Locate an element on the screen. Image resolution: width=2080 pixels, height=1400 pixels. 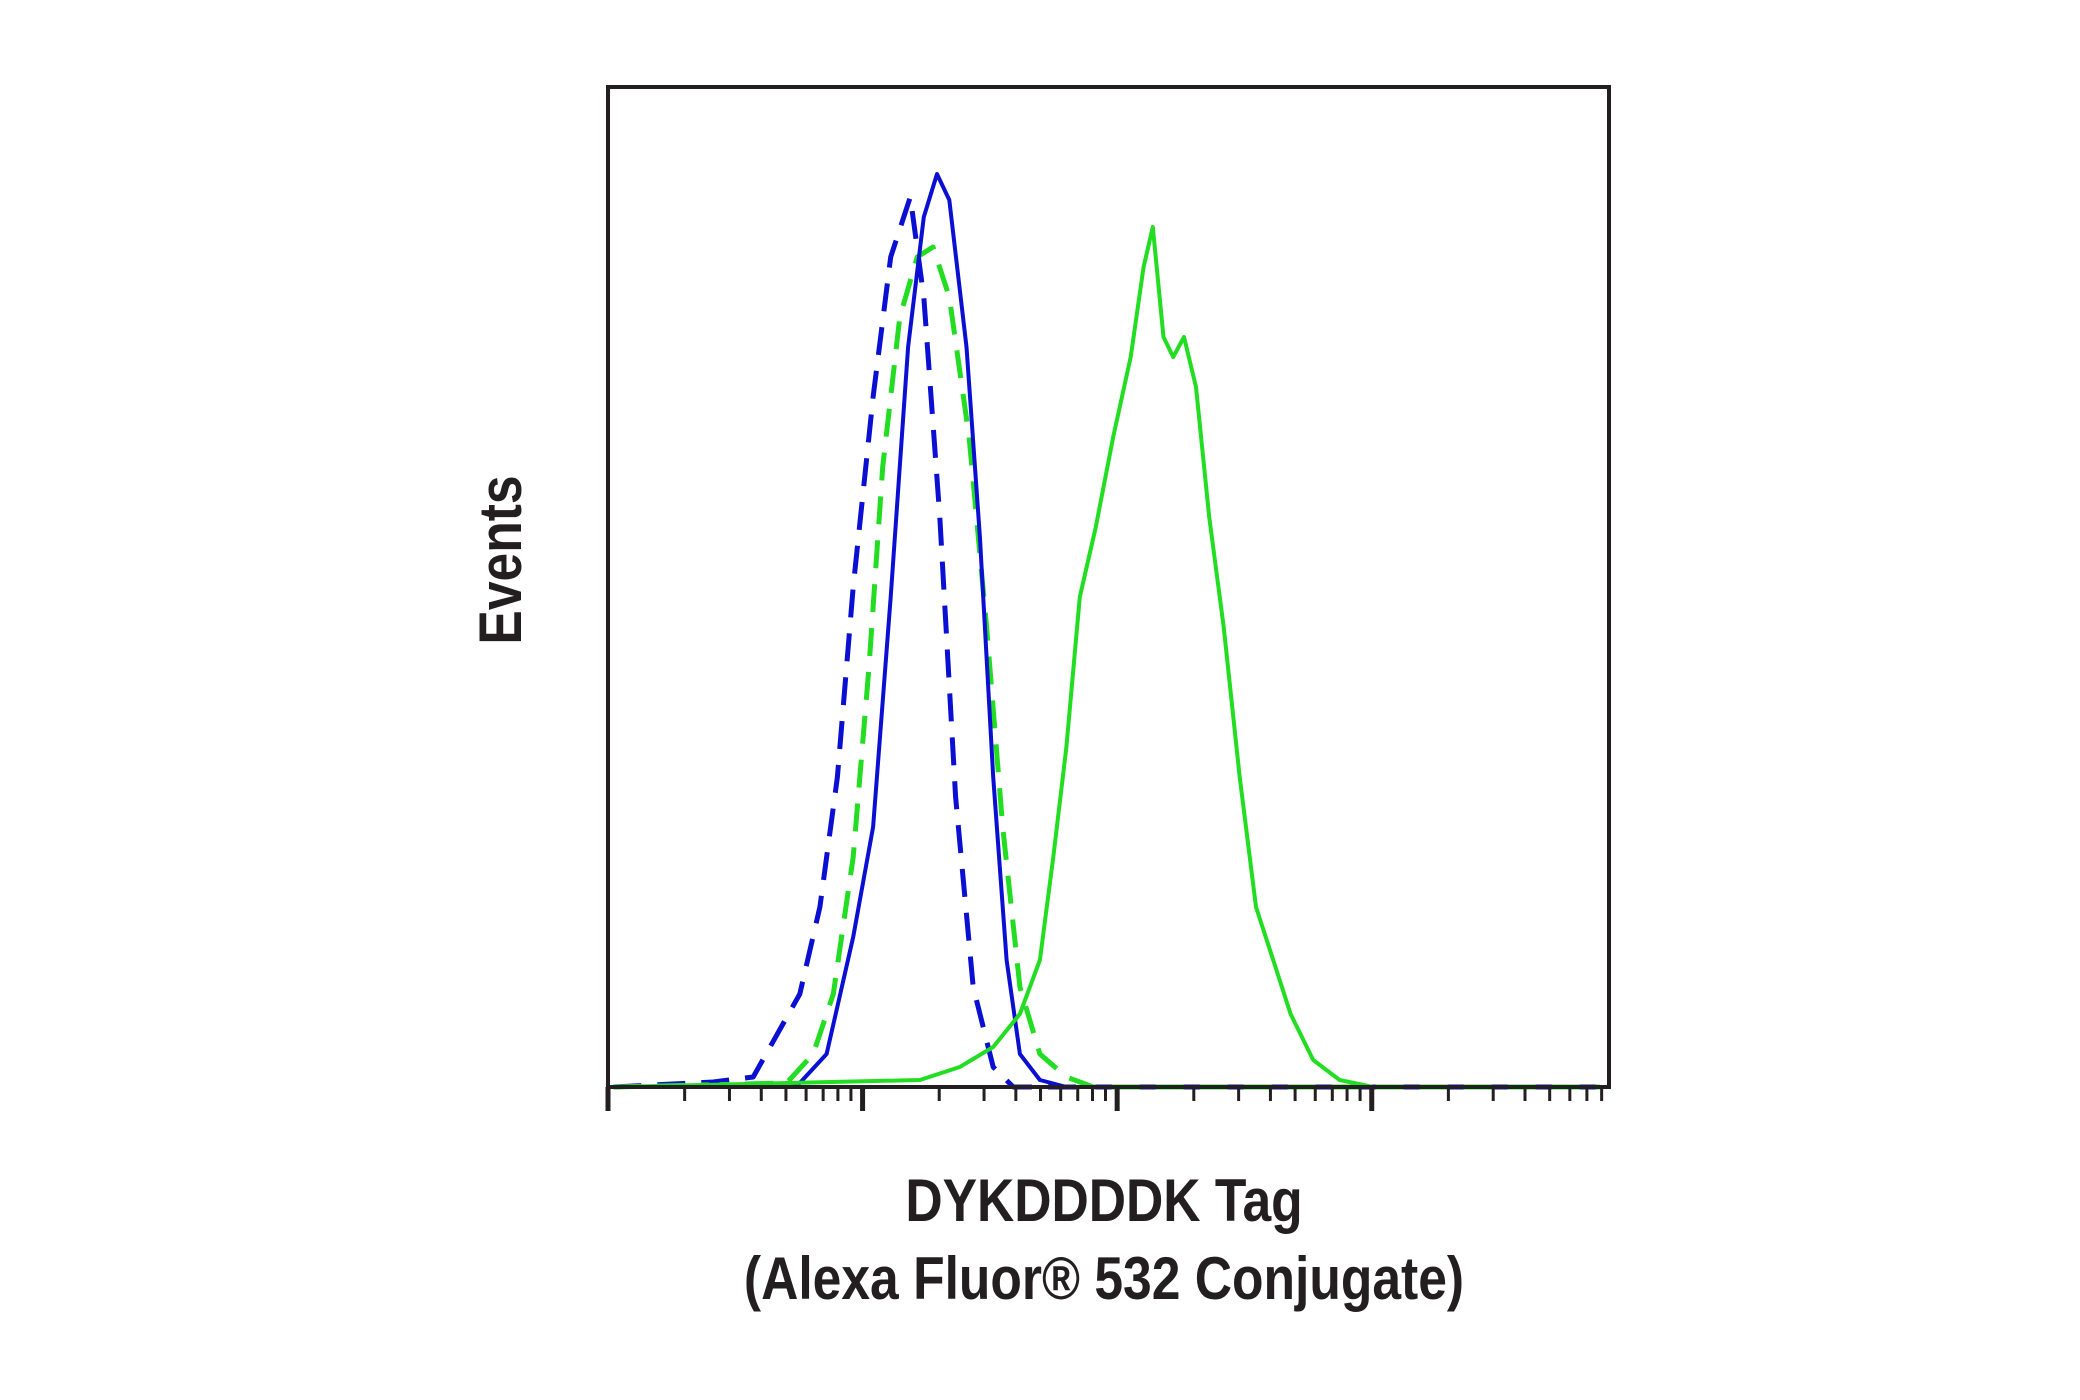
y-axis-label: Events is located at coordinates (500, 559).